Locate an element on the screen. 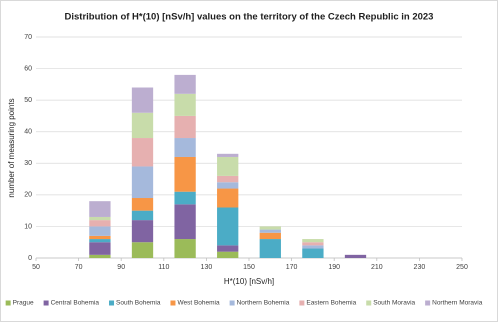 Image resolution: width=498 pixels, height=322 pixels. y-tick-label: 60 is located at coordinates (28, 68).